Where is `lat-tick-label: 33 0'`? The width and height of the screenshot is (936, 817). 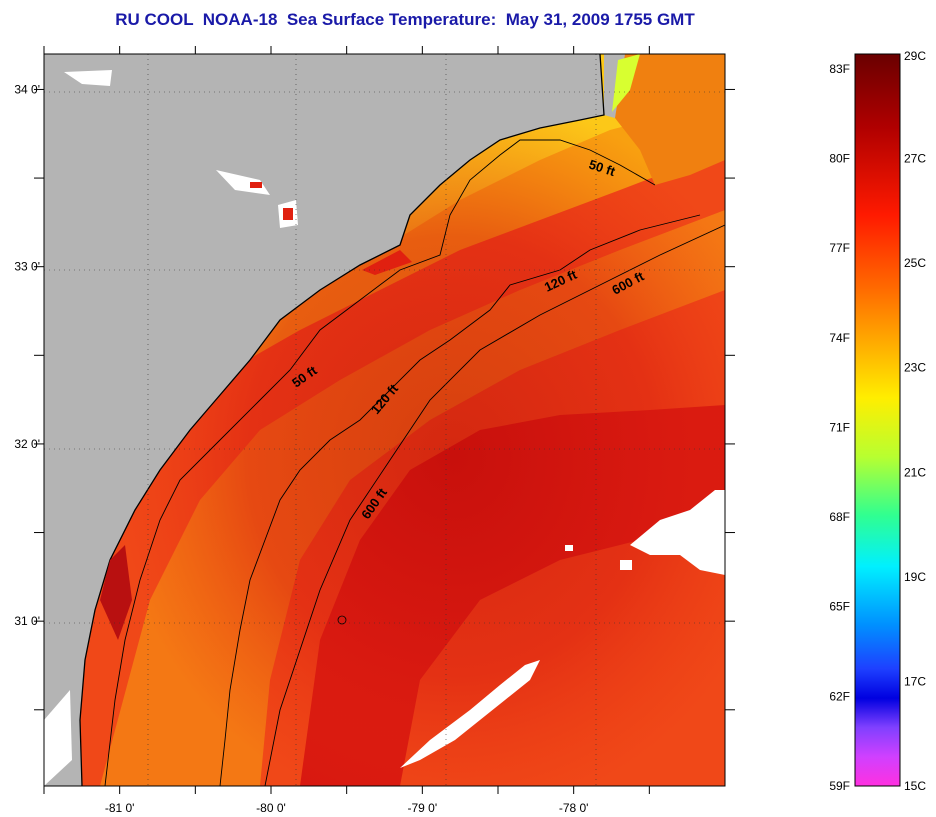
lat-tick-label: 33 0' is located at coordinates (27, 267).